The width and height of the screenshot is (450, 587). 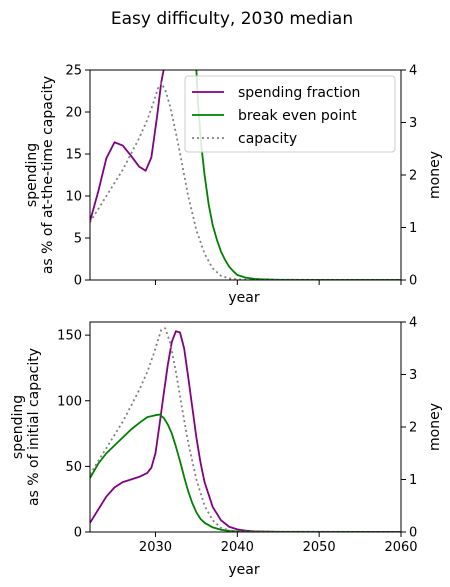 I want to click on bottom-left-tick-label: 50, so click(x=73, y=467).